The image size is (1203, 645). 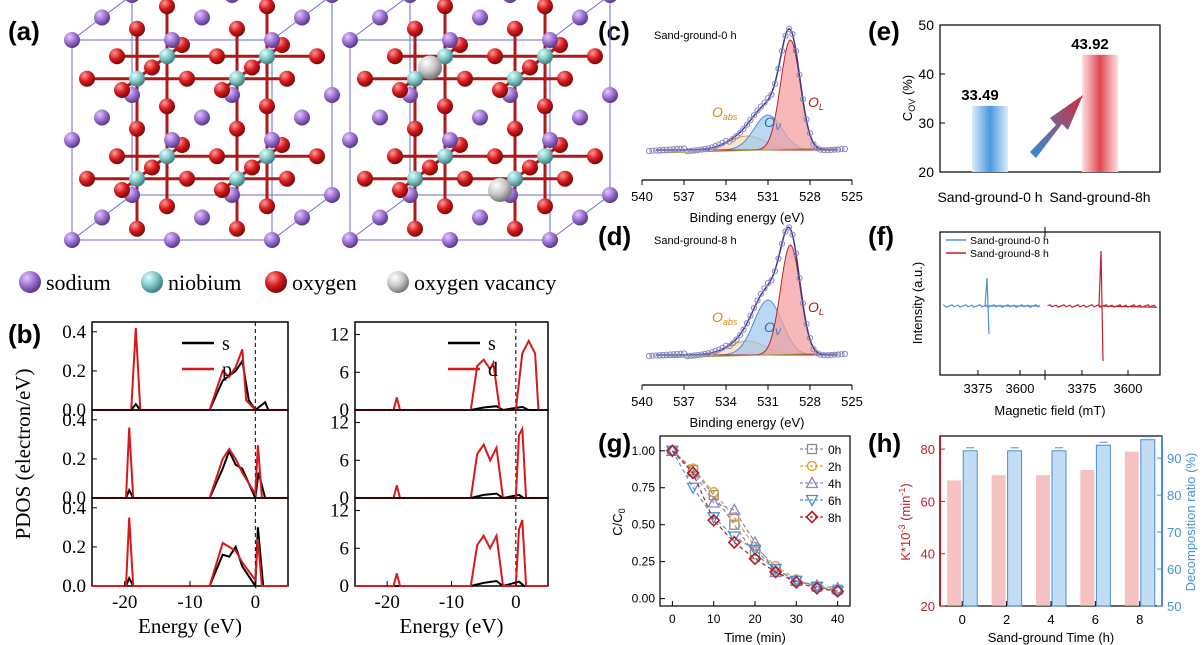 I want to click on epr-legend-label: Sand-ground-0 h, so click(x=1009, y=241).